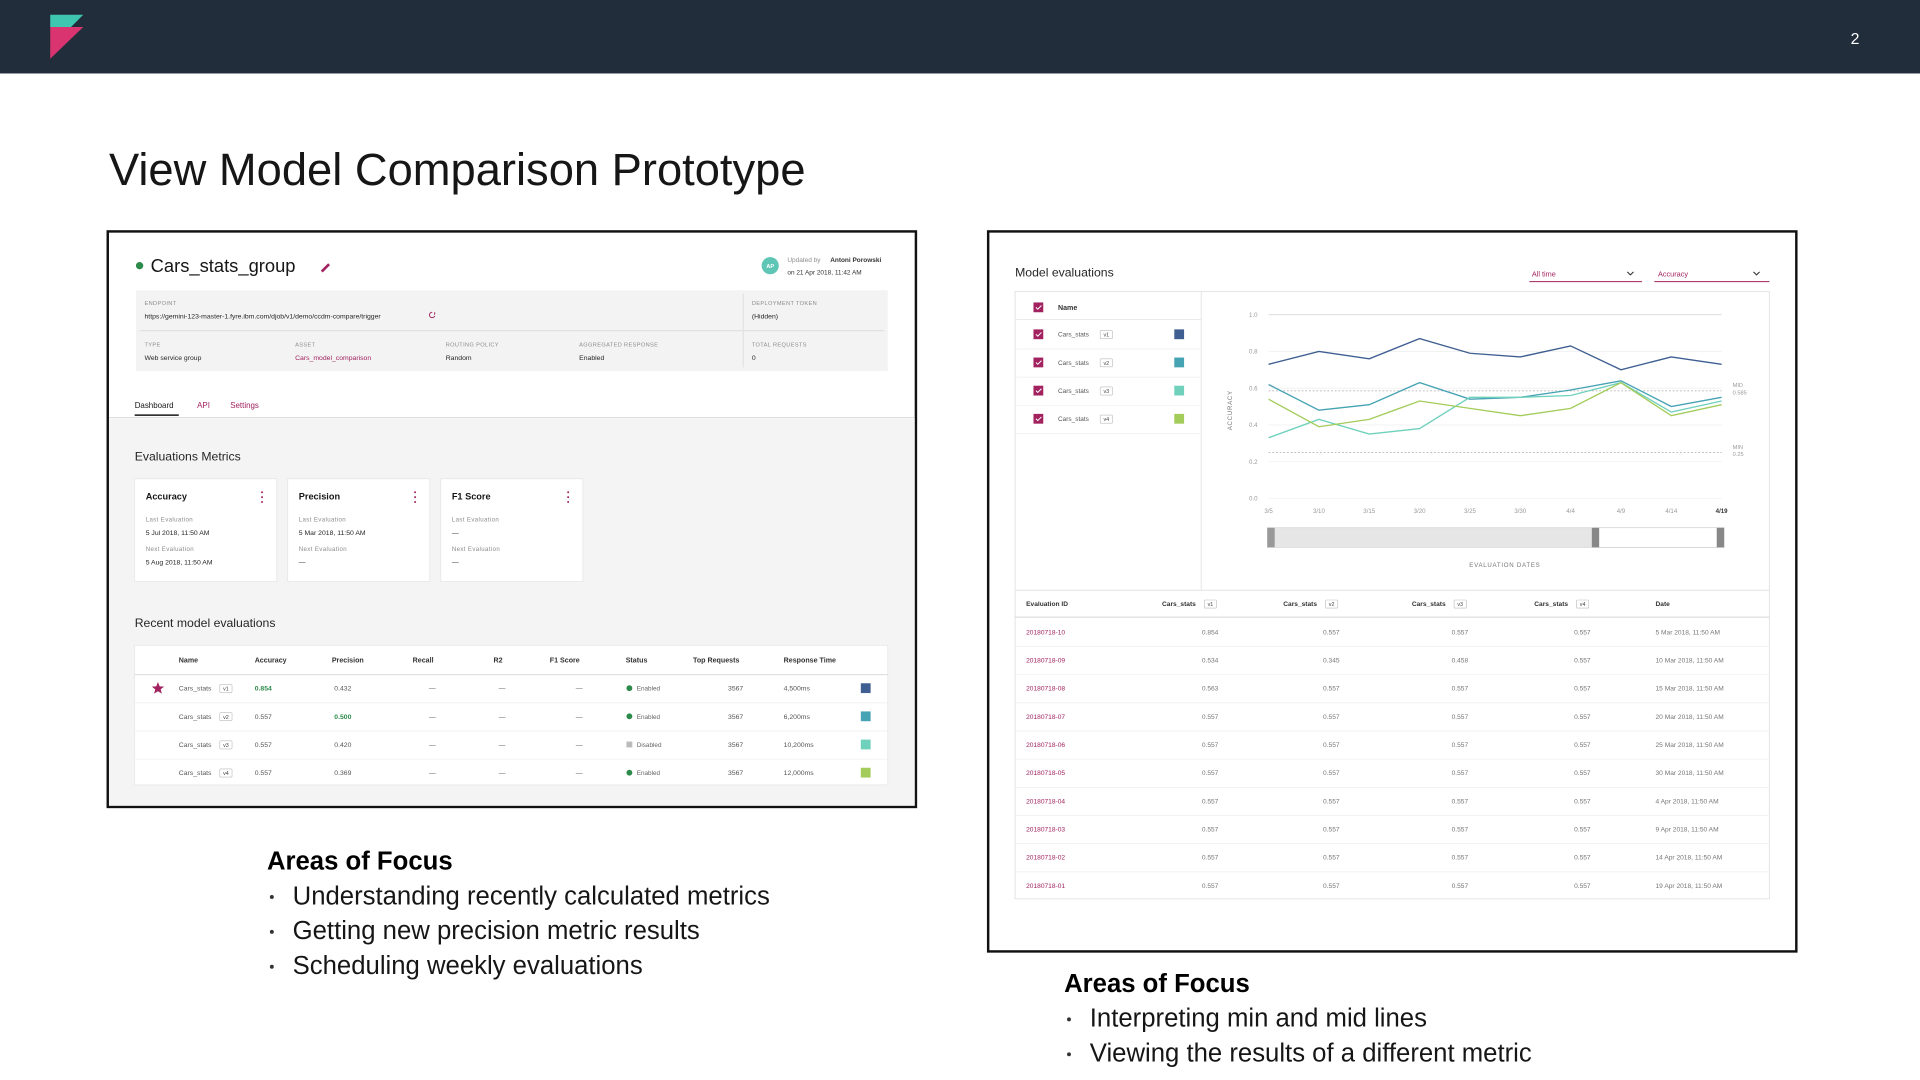  Describe the element at coordinates (320, 497) in the screenshot. I see `metric-name: Precision` at that location.